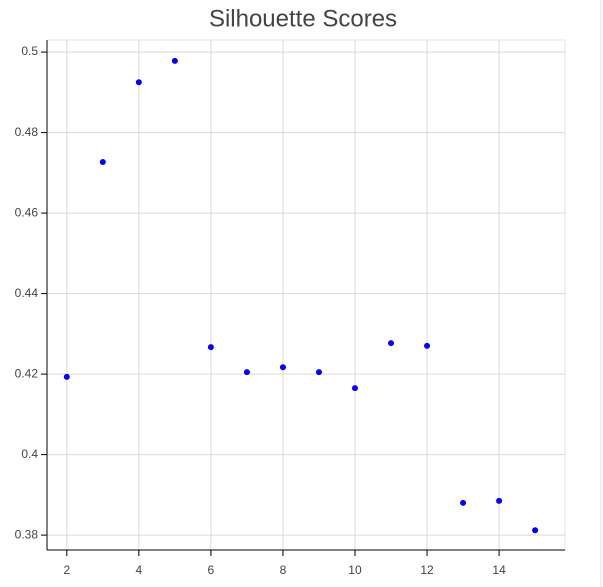 This screenshot has height=587, width=603. What do you see at coordinates (499, 570) in the screenshot?
I see `x-tick-label: 14` at bounding box center [499, 570].